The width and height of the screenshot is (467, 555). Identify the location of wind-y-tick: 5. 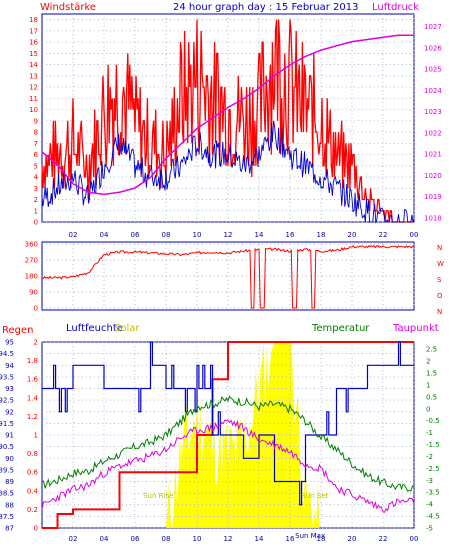
(36, 166).